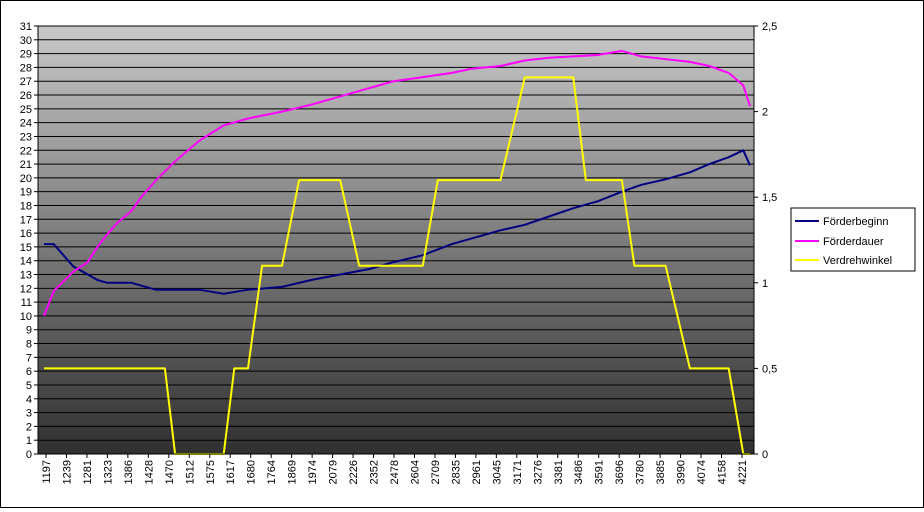  Describe the element at coordinates (26, 234) in the screenshot. I see `y-tick-label: 16` at that location.